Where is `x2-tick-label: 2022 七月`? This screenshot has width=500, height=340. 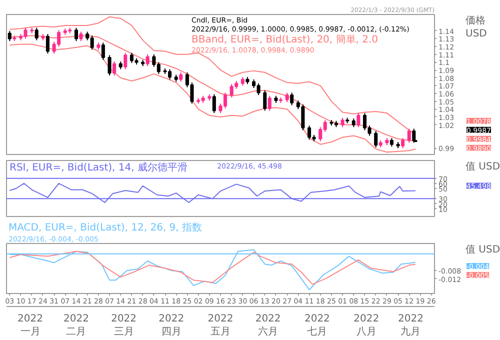 x2-tick-label: 2022 七月 is located at coordinates (317, 326).